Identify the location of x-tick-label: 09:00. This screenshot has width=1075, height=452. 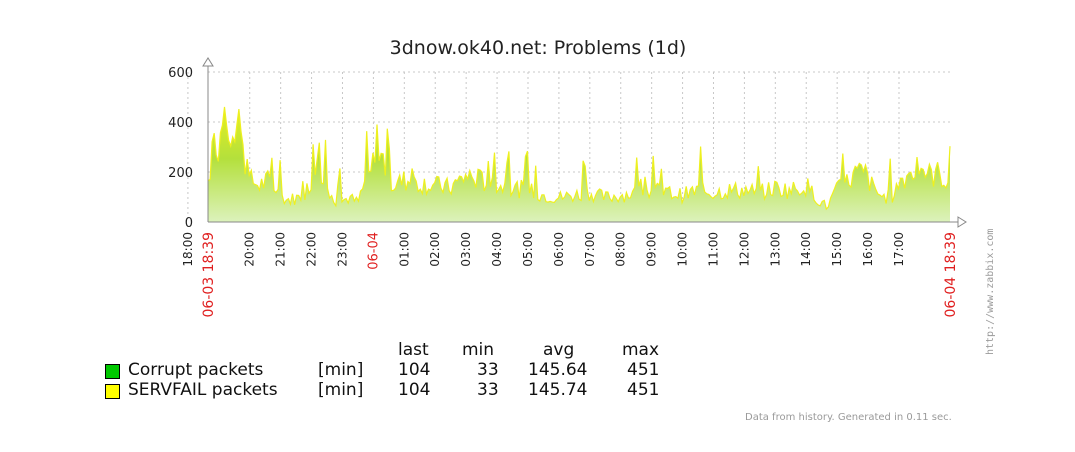
(652, 249).